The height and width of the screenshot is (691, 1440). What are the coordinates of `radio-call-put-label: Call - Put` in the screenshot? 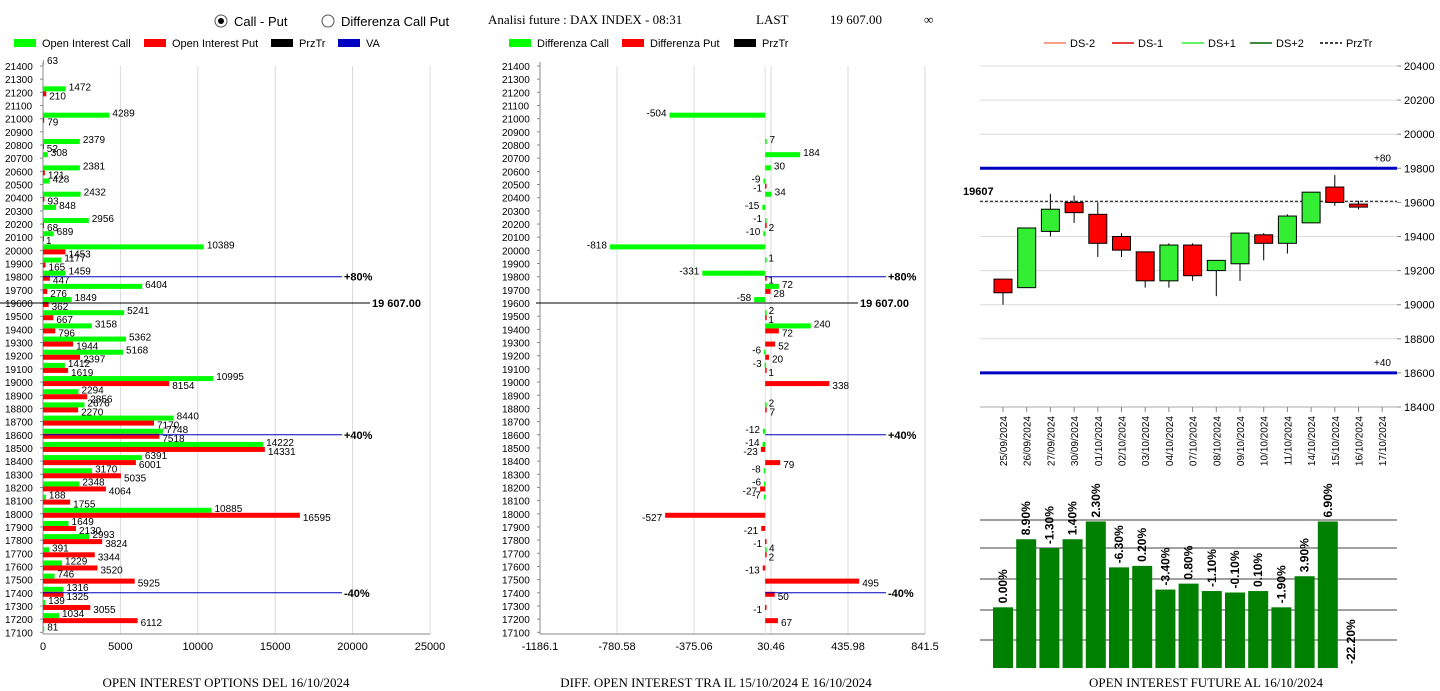 It's located at (261, 21).